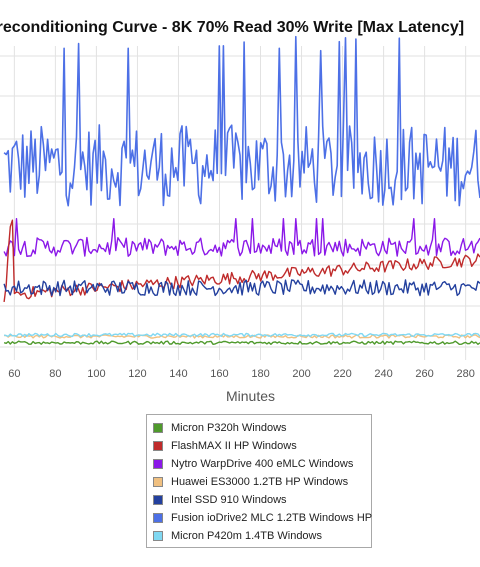 This screenshot has width=480, height=567. What do you see at coordinates (55, 374) in the screenshot?
I see `x-tick-label-80: 80` at bounding box center [55, 374].